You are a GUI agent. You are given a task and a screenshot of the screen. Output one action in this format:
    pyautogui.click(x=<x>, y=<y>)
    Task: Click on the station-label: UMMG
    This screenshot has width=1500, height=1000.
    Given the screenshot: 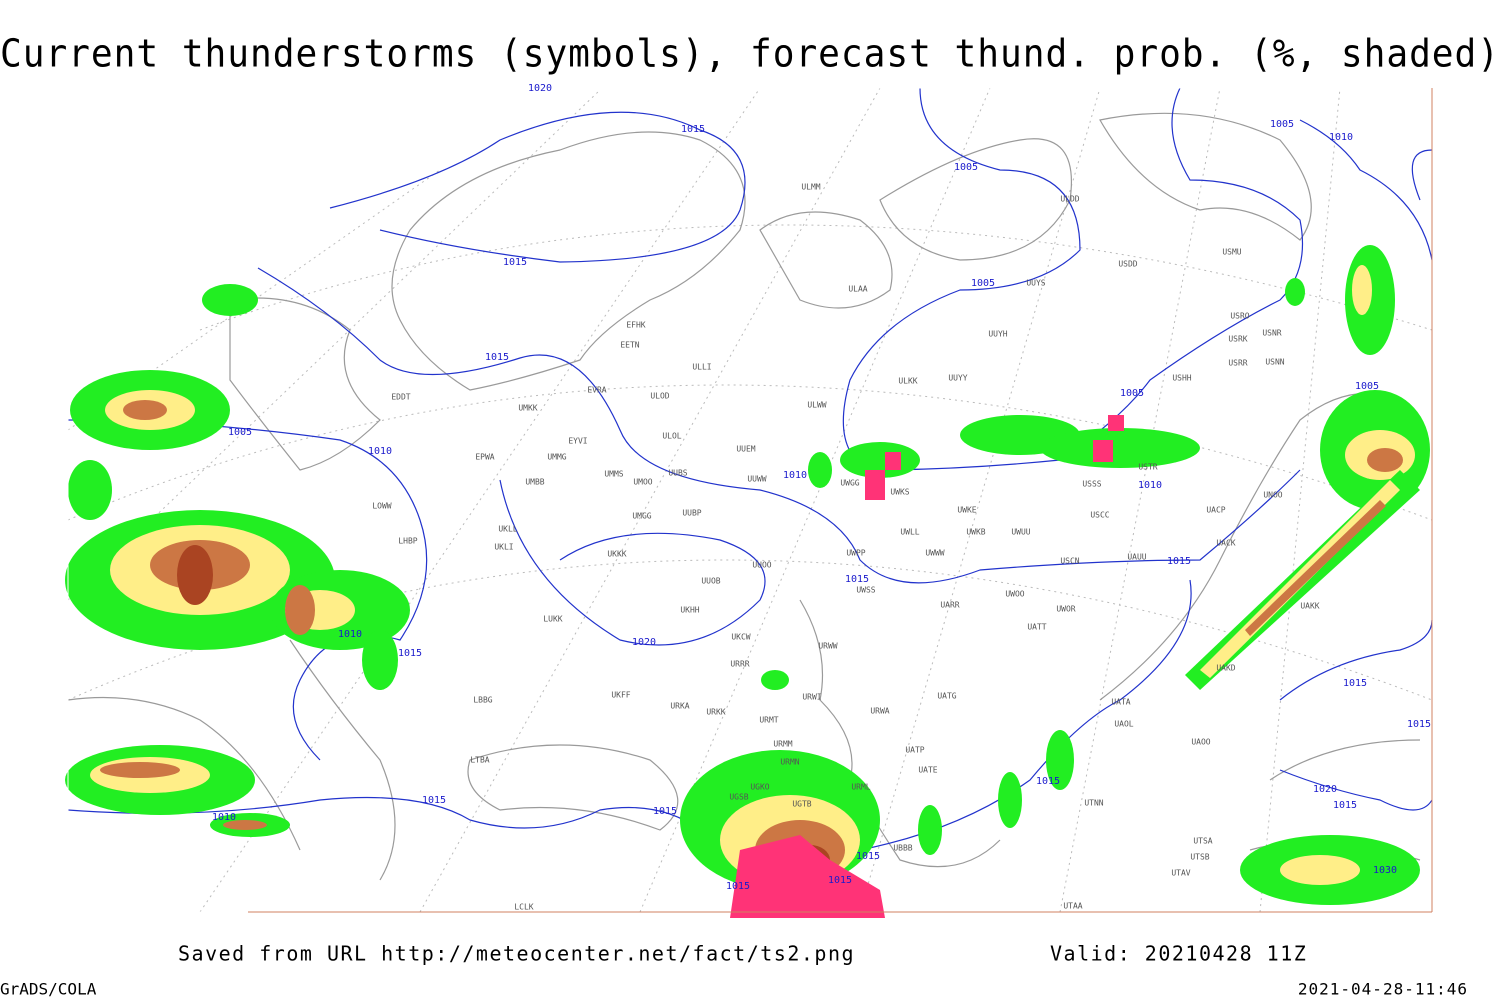 What is the action you would take?
    pyautogui.click(x=556, y=457)
    